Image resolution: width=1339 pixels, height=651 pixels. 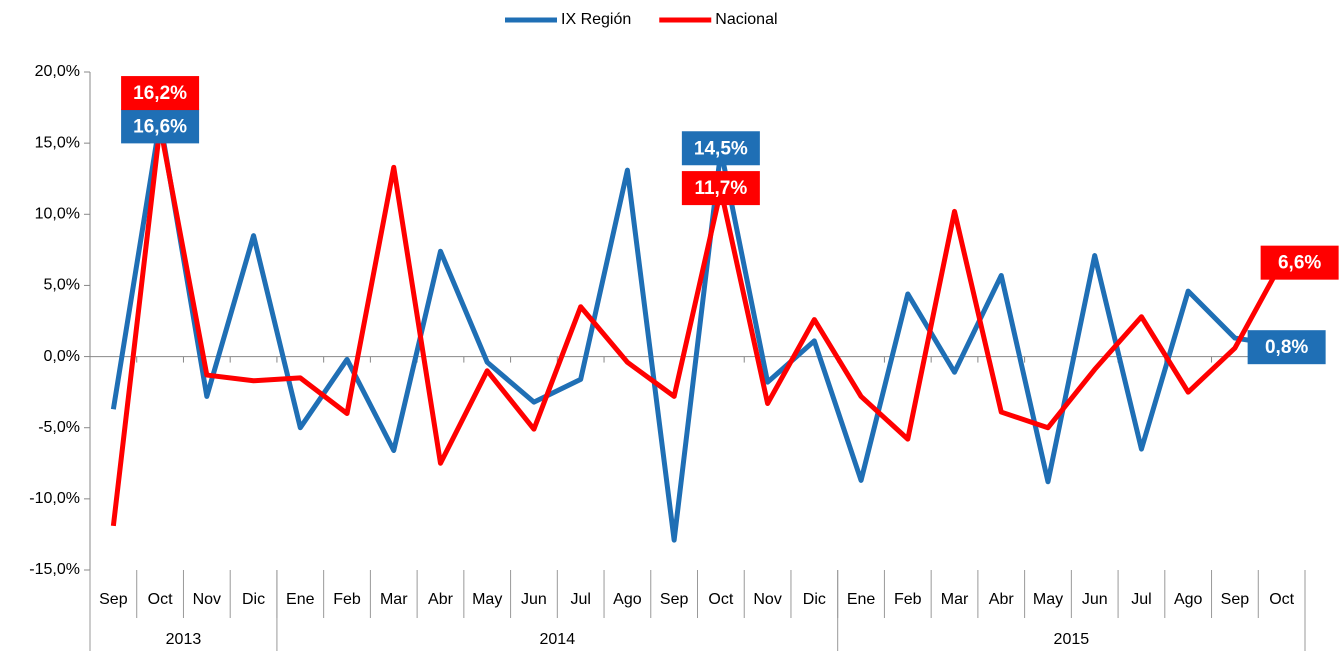 I want to click on legend-label: IX Región, so click(x=596, y=19).